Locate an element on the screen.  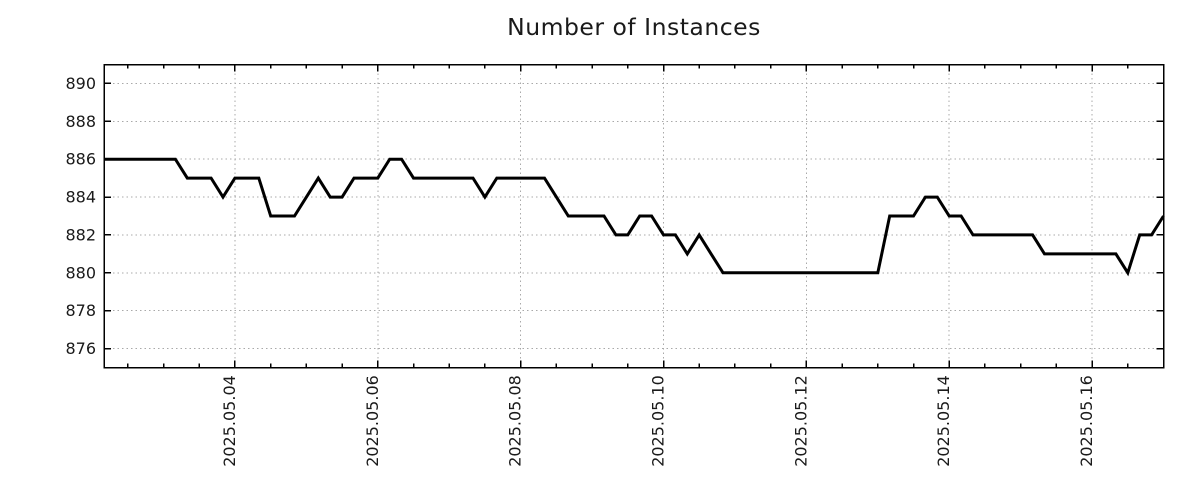
y-axis-tick-label: 888 is located at coordinates (80, 121).